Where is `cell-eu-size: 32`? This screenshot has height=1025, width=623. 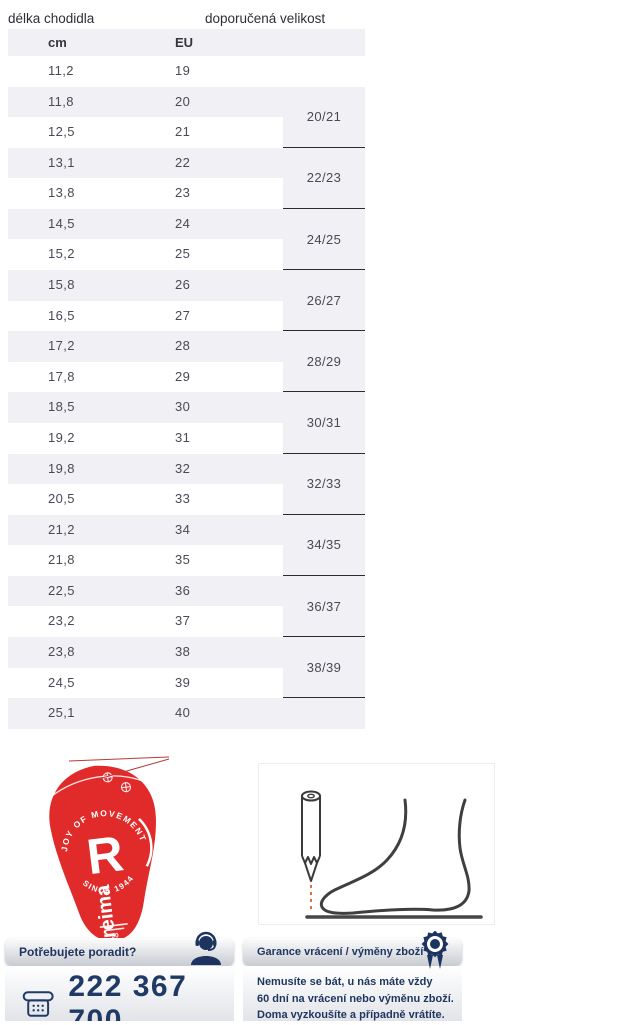 cell-eu-size: 32 is located at coordinates (183, 468).